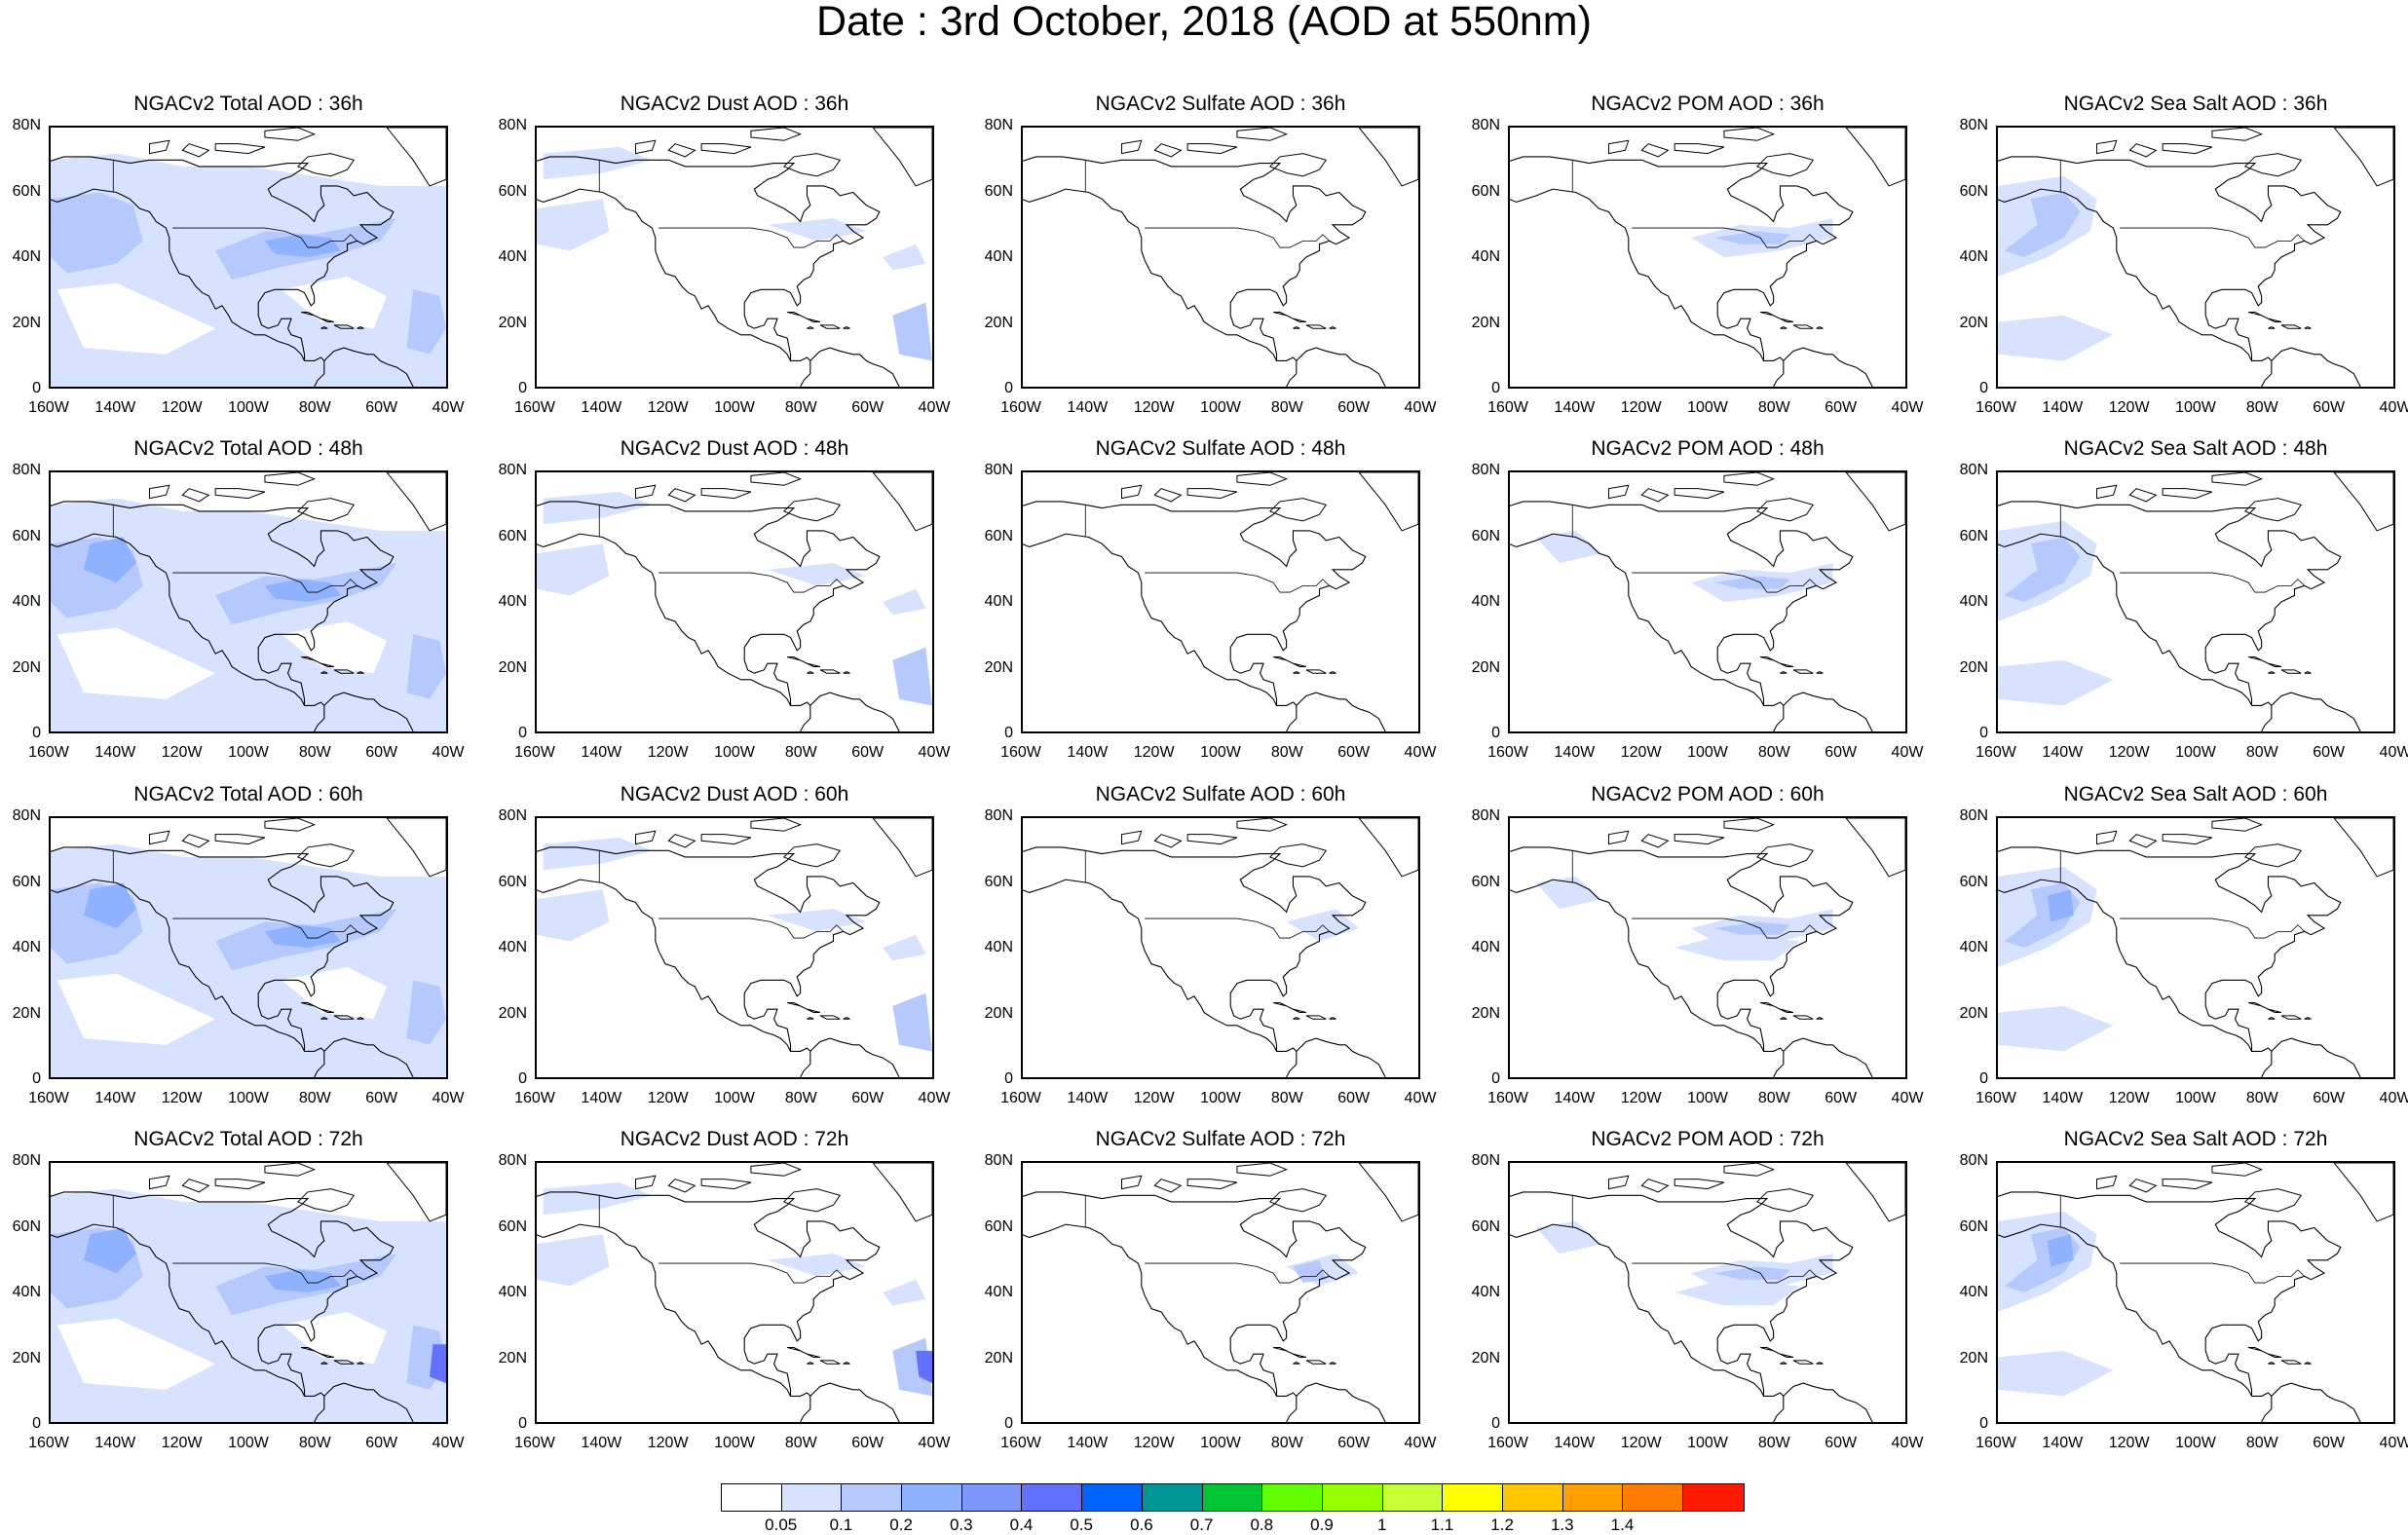  Describe the element at coordinates (841, 1525) in the screenshot. I see `colorbar-label: 0.1` at that location.